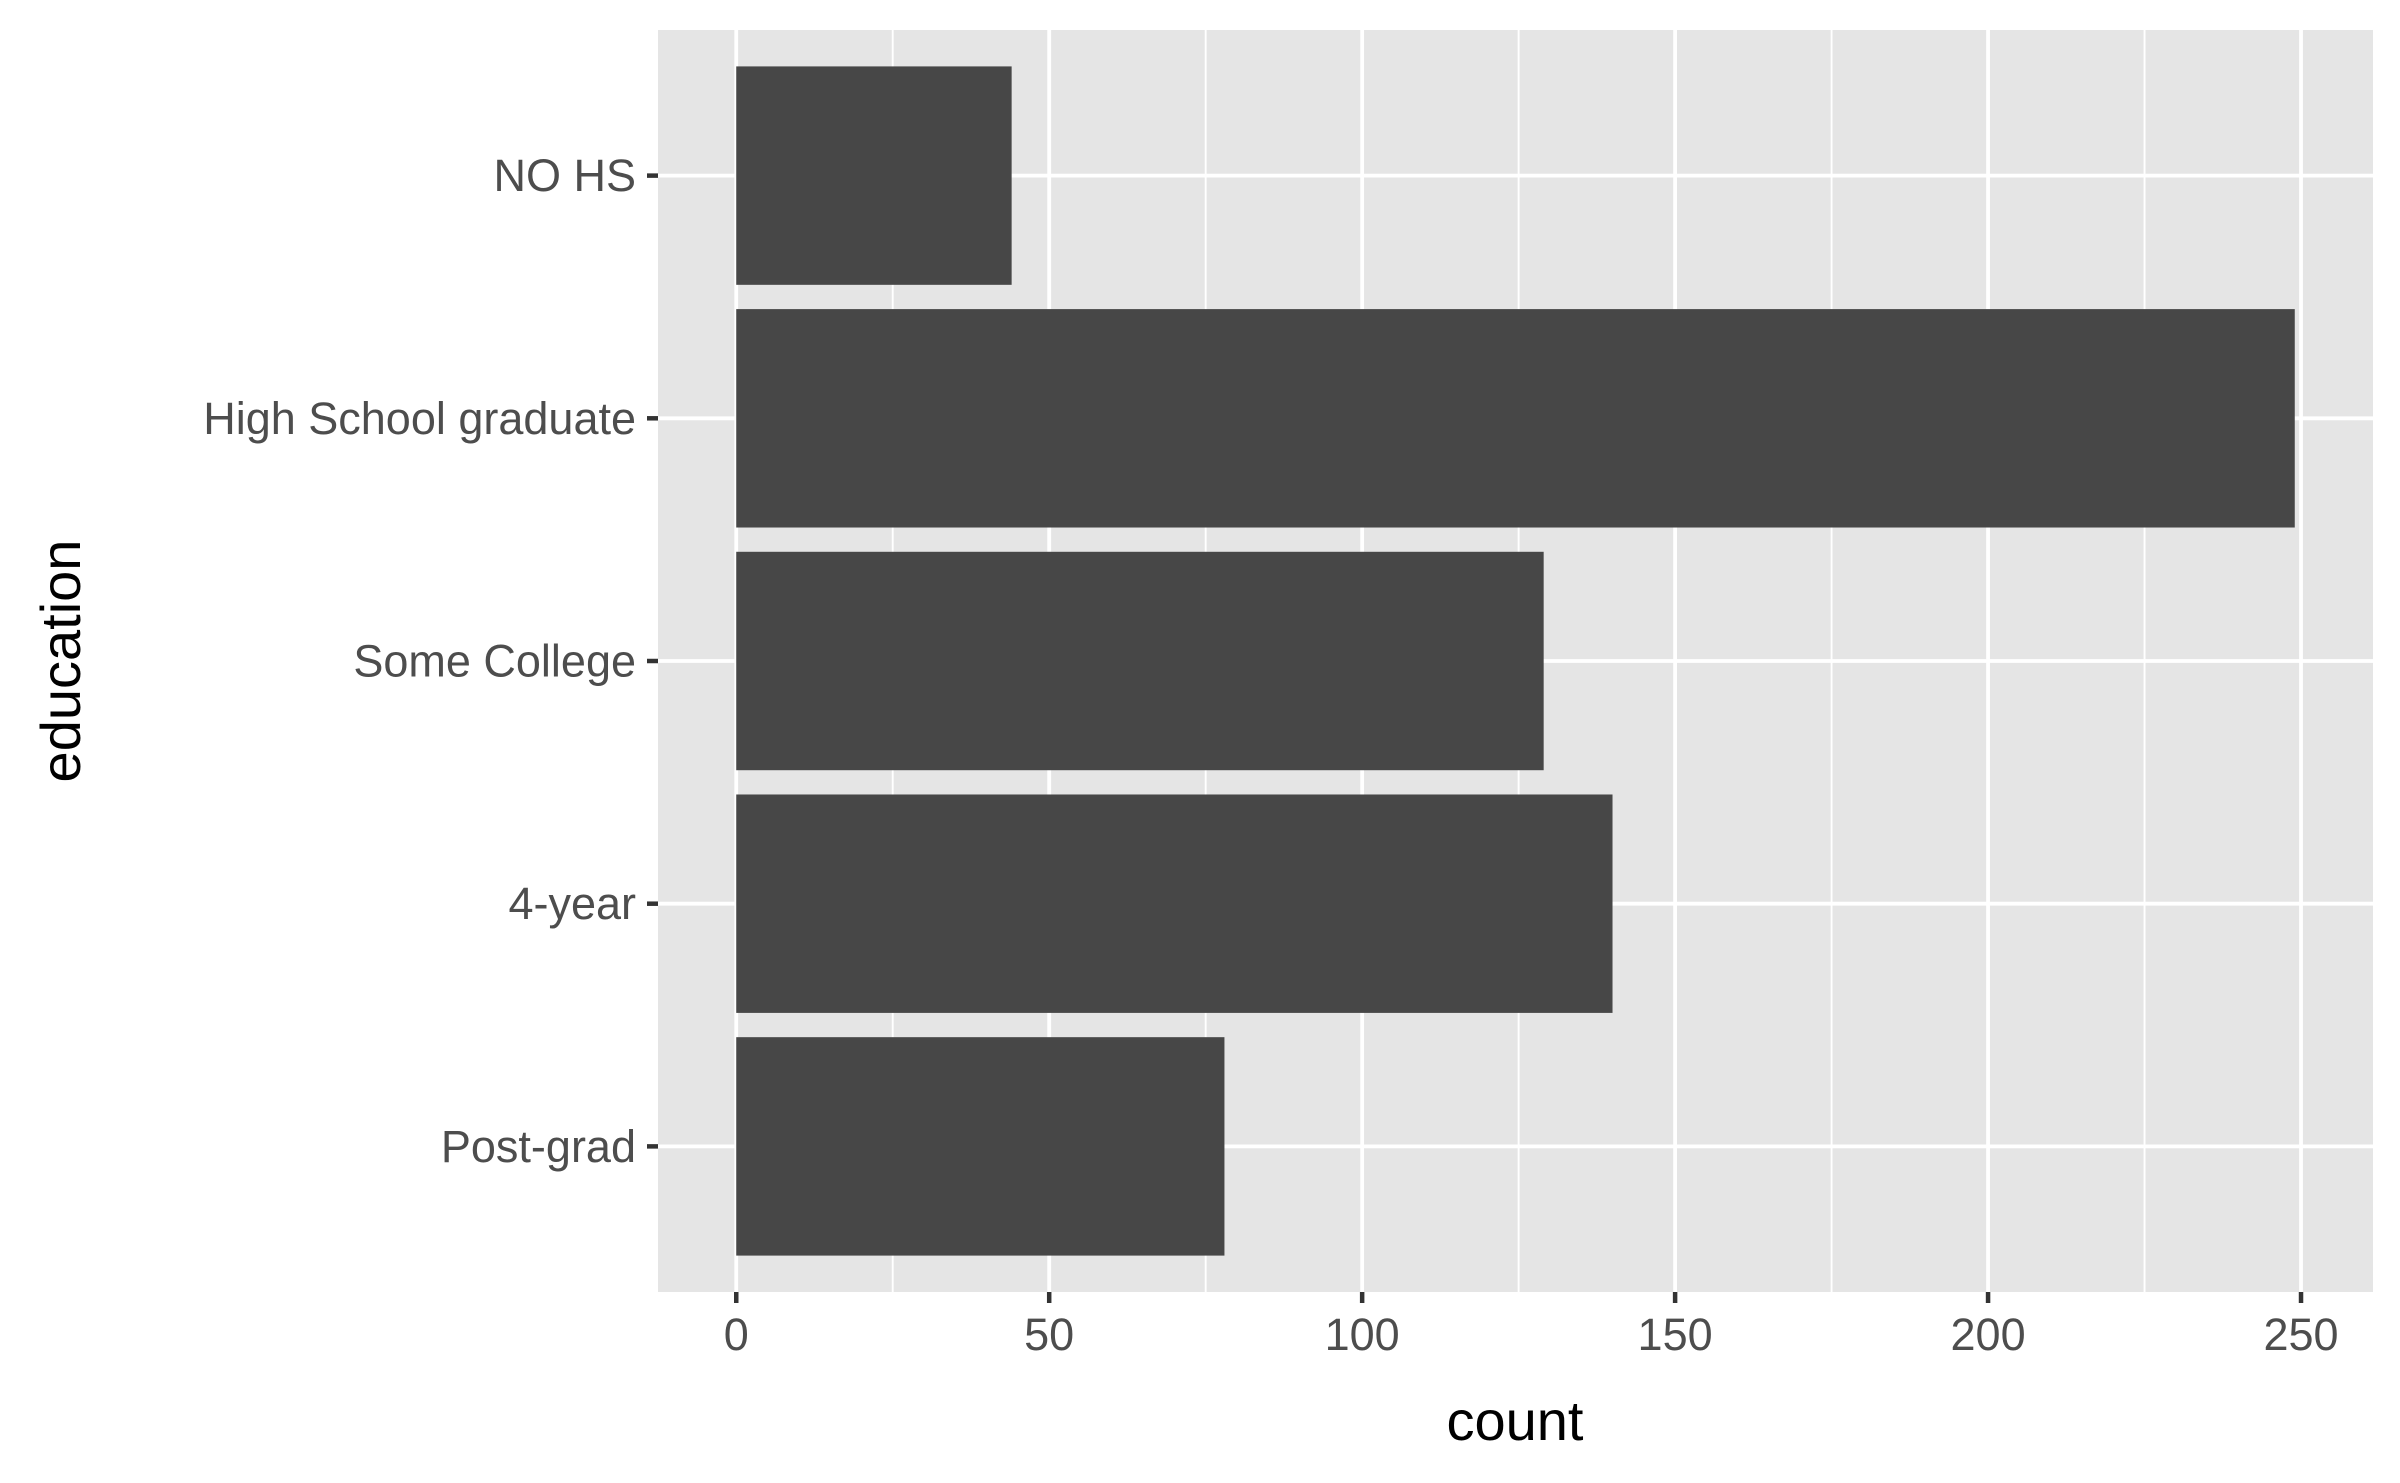 Image resolution: width=2400 pixels, height=1483 pixels. I want to click on x-axis-title: count, so click(1515, 1420).